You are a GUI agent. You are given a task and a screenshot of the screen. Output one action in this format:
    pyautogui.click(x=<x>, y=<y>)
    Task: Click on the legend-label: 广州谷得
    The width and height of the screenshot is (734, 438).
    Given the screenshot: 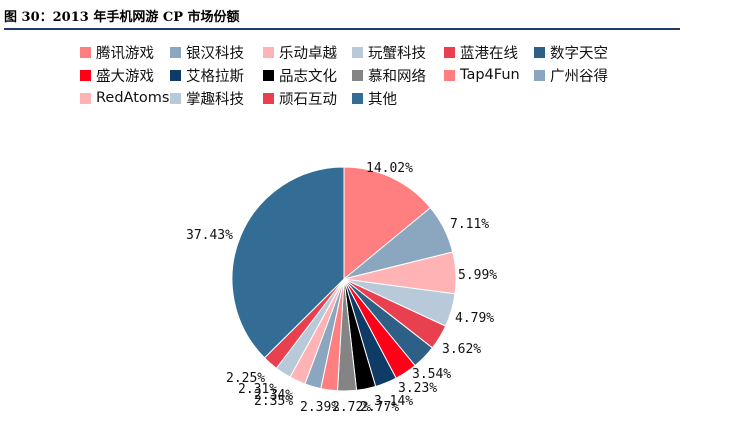 What is the action you would take?
    pyautogui.click(x=579, y=76)
    